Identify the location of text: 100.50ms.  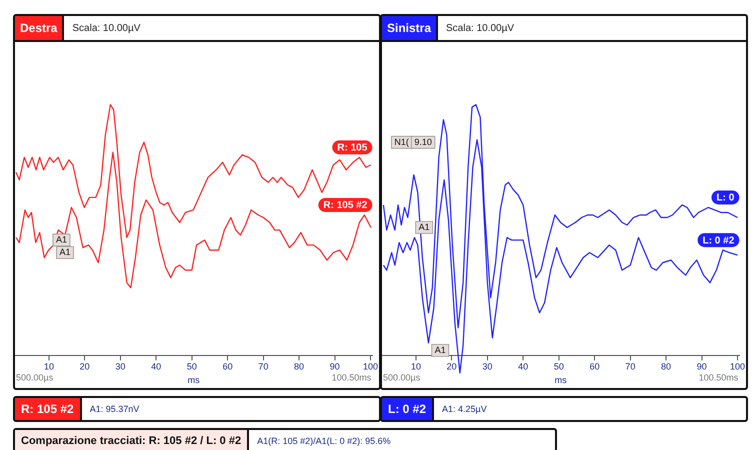
(352, 377).